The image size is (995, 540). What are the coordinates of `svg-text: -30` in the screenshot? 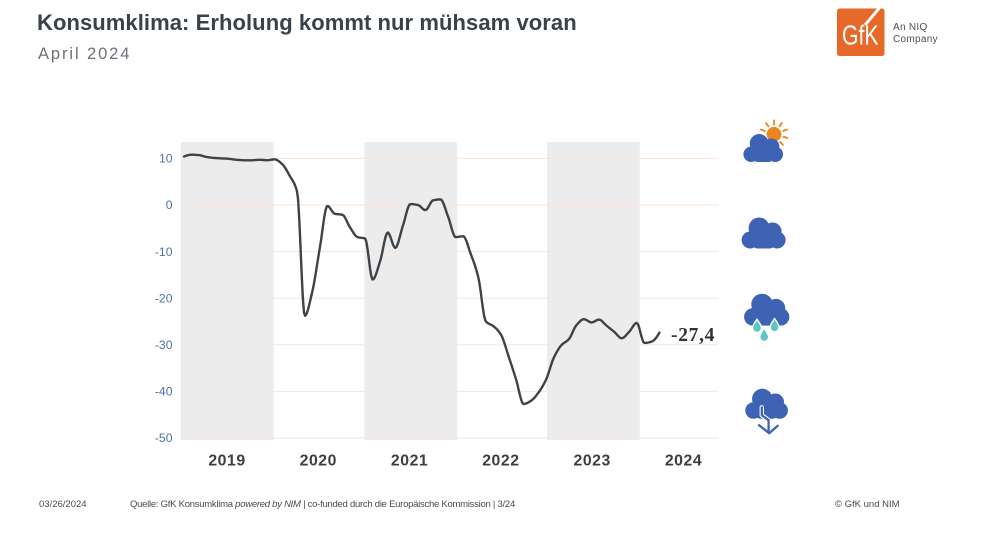 It's located at (164, 345).